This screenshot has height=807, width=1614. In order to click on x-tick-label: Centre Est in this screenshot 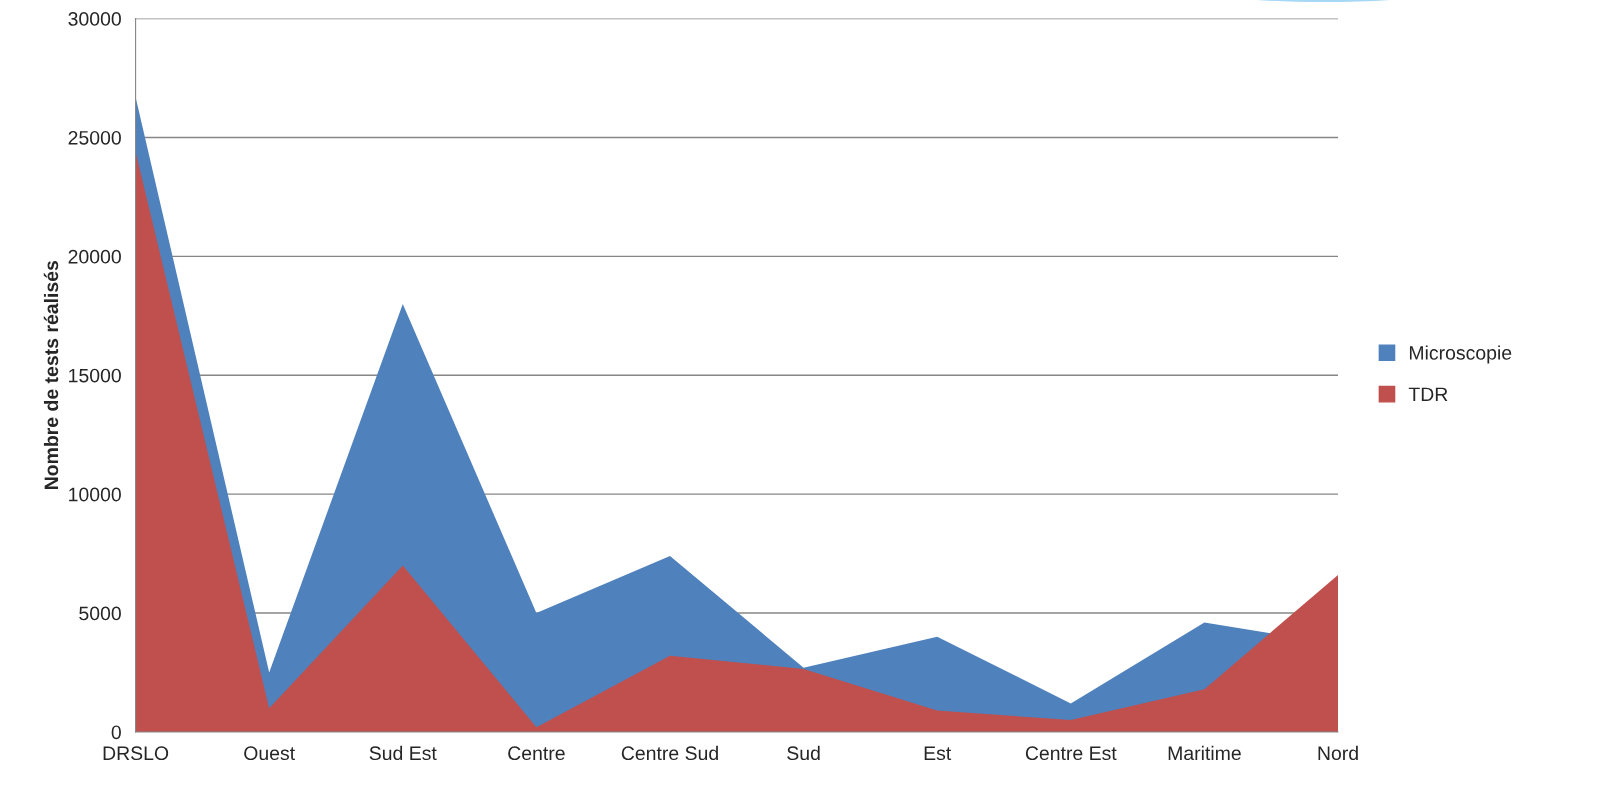, I will do `click(1071, 753)`.